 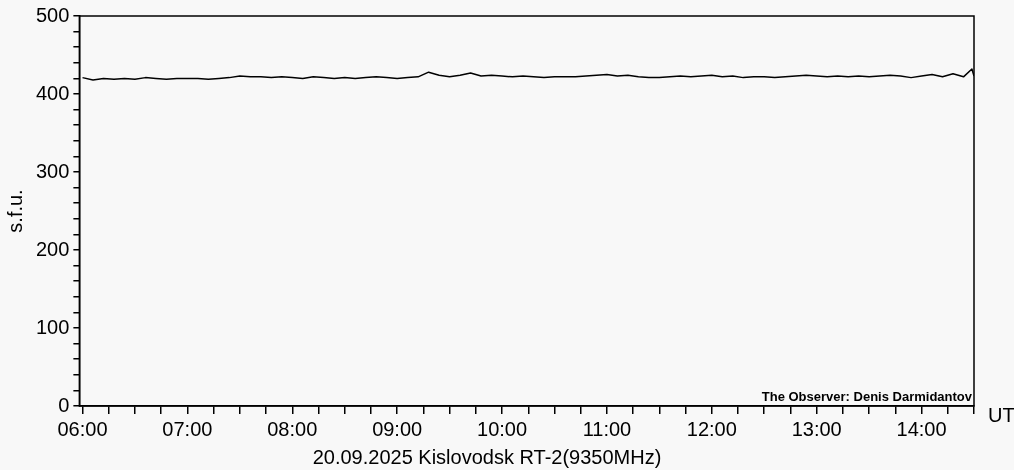 I want to click on x-tick-label: 14:00, so click(x=921, y=428).